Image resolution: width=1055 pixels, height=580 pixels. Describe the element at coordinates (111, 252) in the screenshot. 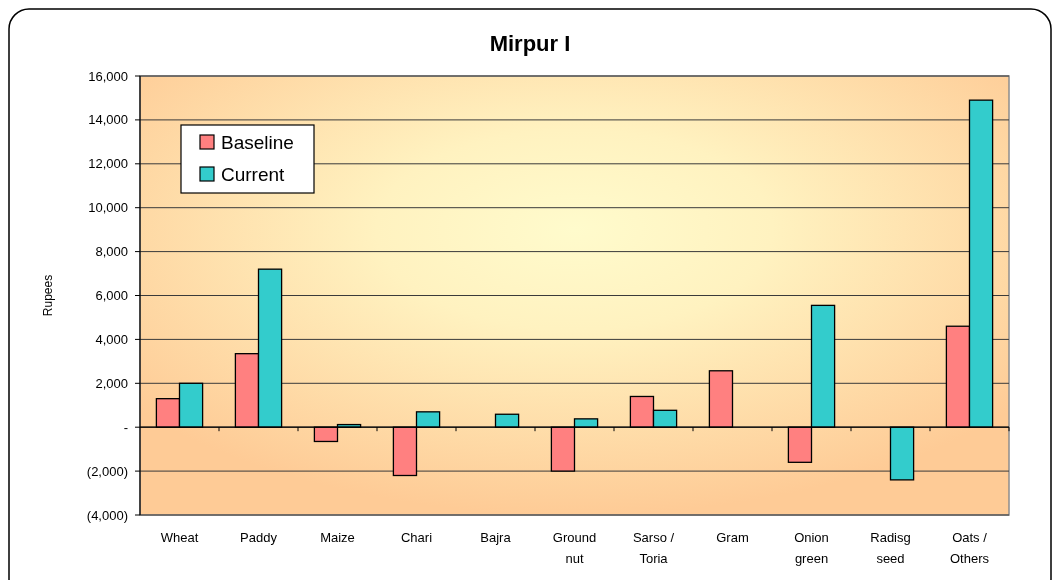

I see `y-tick-label: 8,000` at that location.